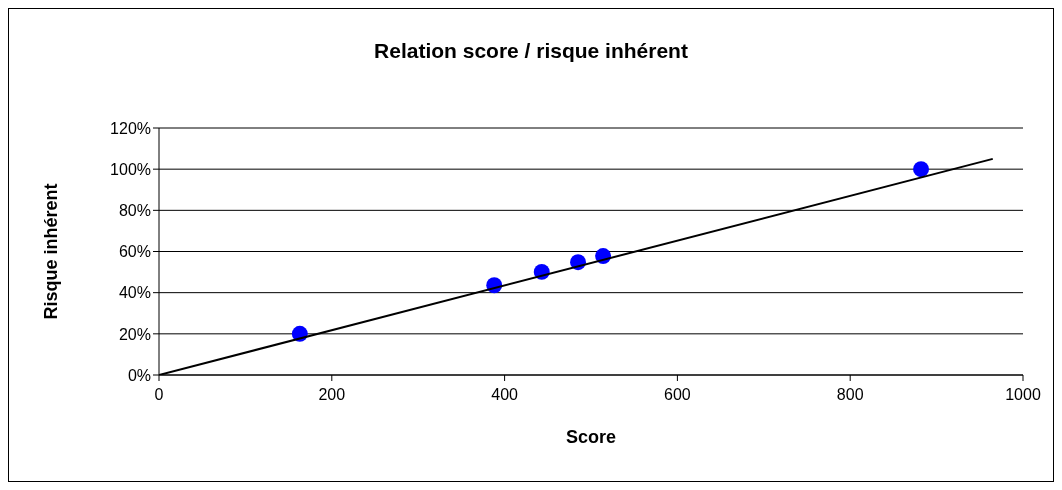 This screenshot has width=1062, height=490. I want to click on chart-title: Relation score / risque inhérent, so click(531, 51).